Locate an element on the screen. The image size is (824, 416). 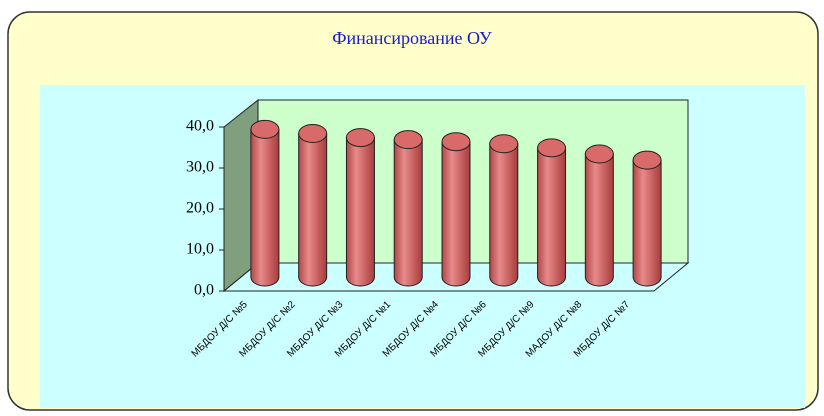
y-tick-label: 30,0 is located at coordinates (200, 167).